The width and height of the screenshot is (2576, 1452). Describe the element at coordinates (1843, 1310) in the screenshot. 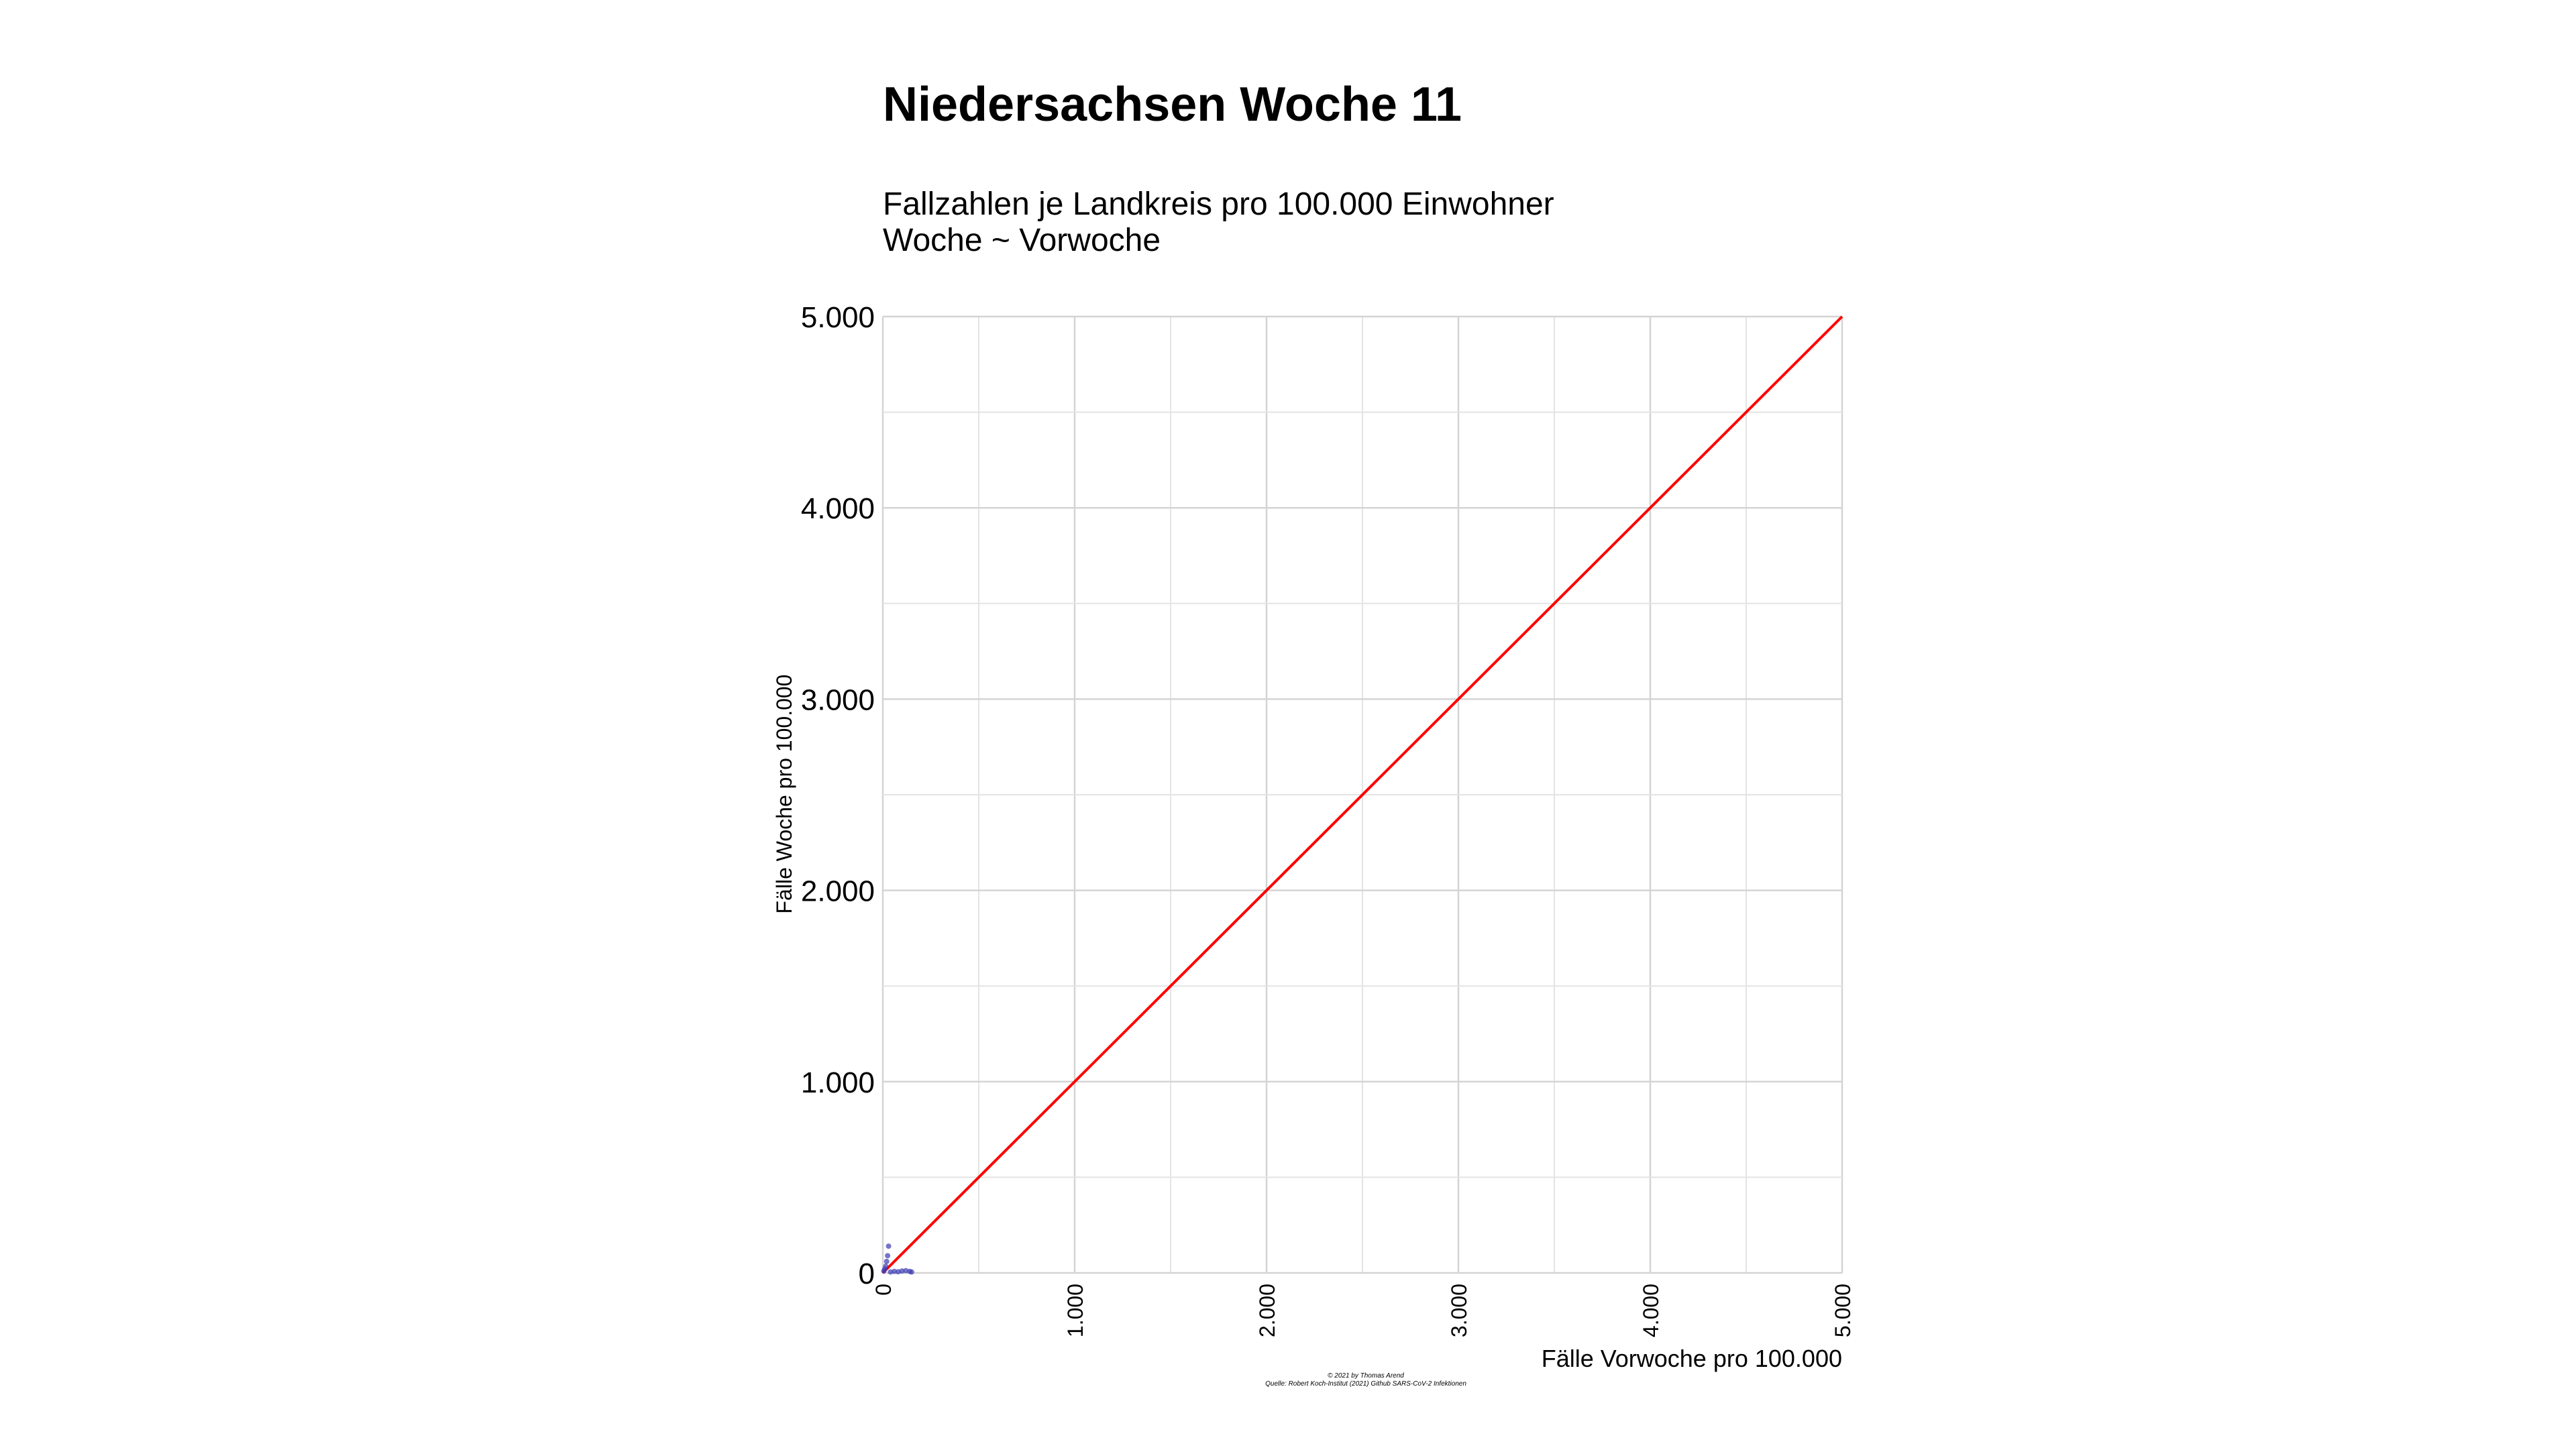

I see `x-tick-label: 5.000` at that location.